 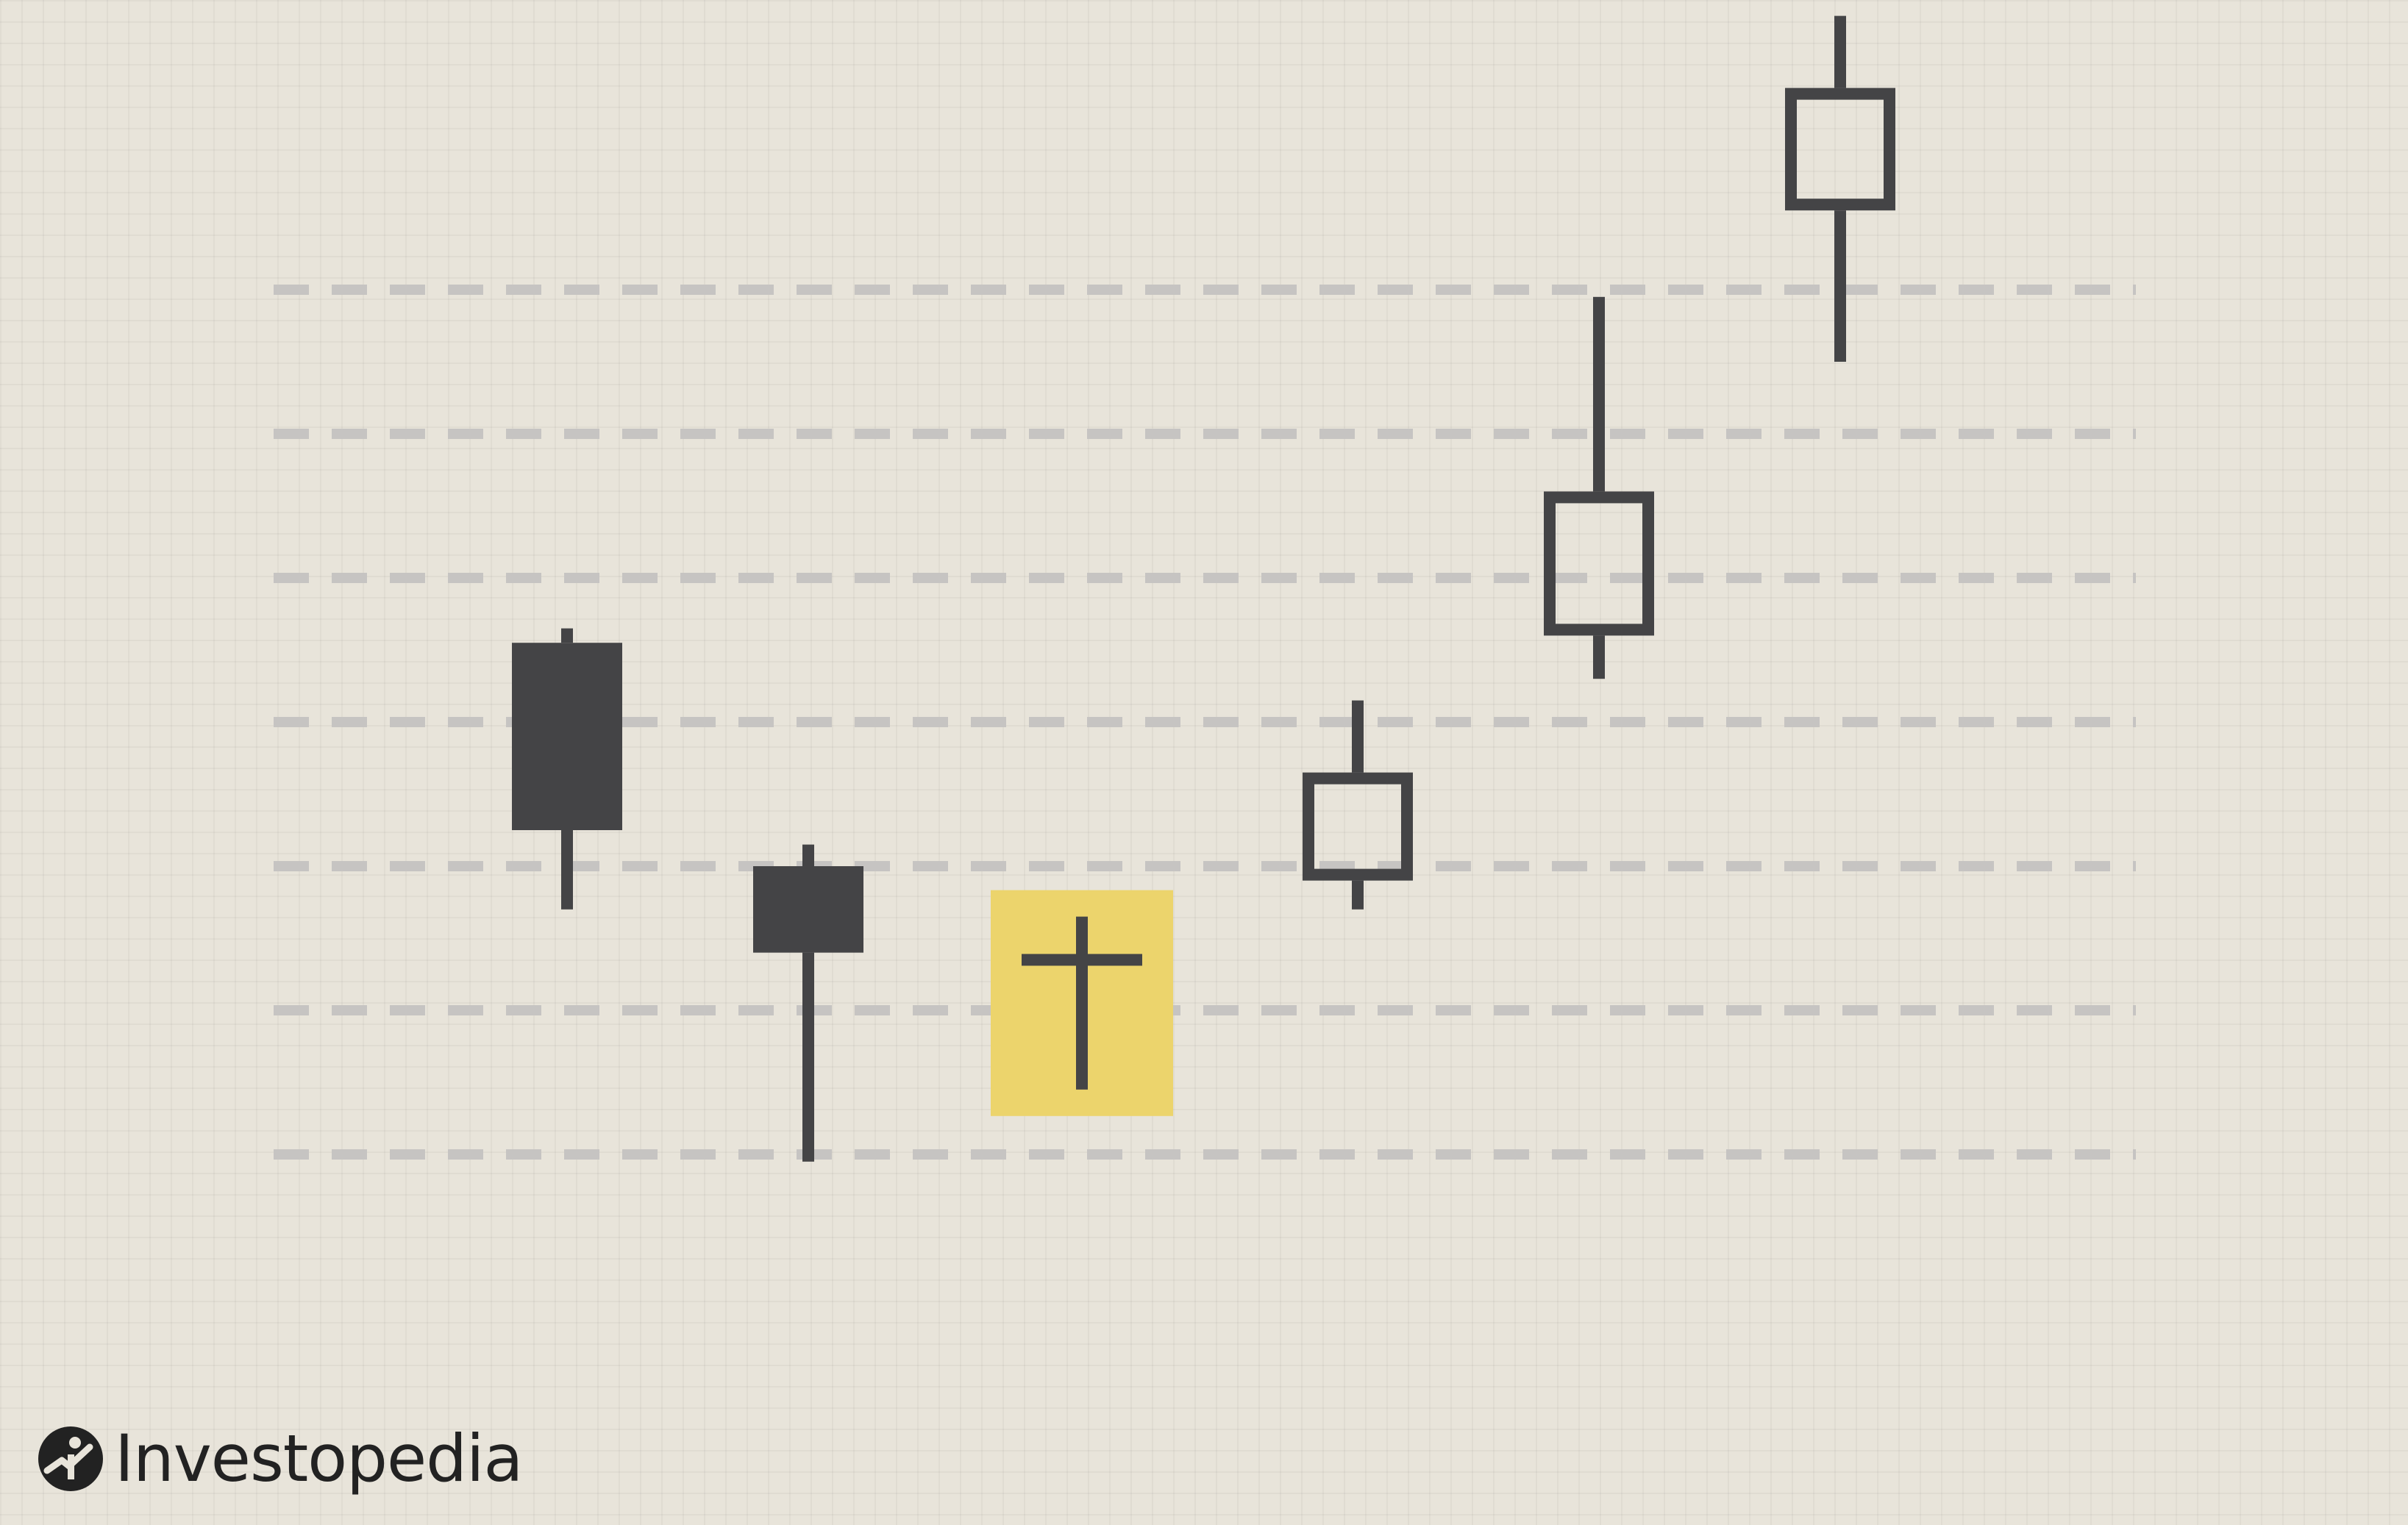 What do you see at coordinates (319, 1459) in the screenshot?
I see `brand-name: Investopedia` at bounding box center [319, 1459].